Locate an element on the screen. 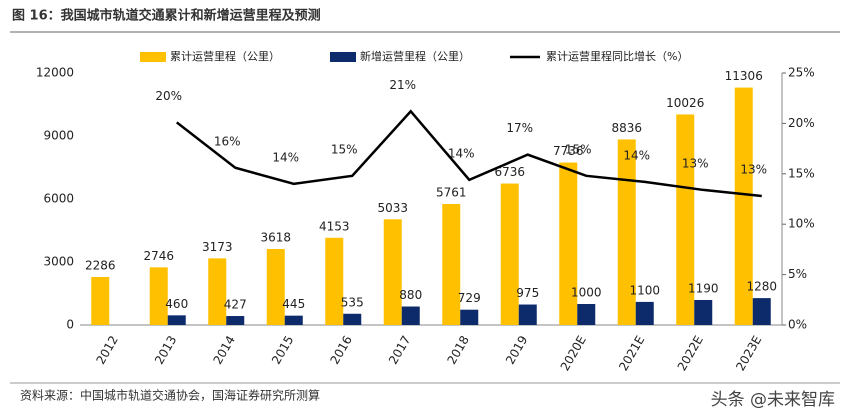  bar-value-label: 445 is located at coordinates (293, 304).